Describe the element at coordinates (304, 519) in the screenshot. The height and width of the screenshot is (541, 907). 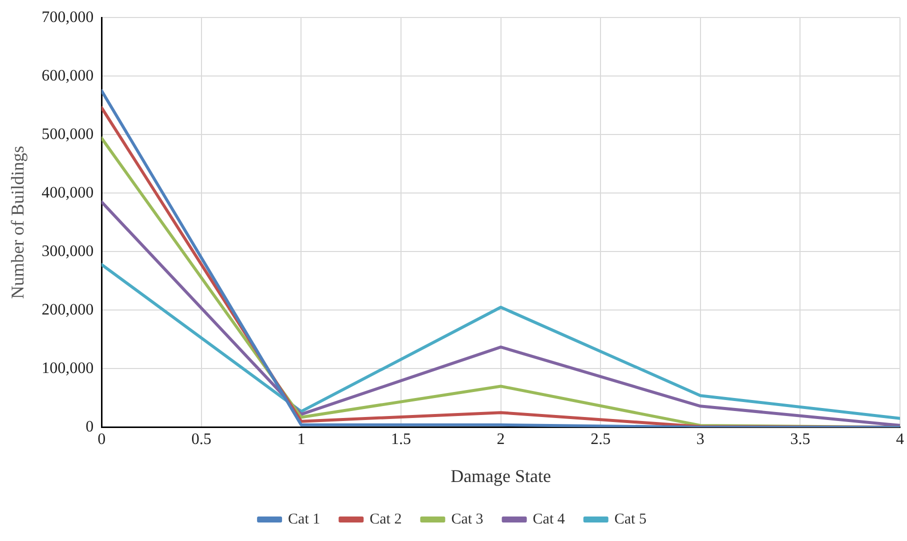
I see `legend-label: Cat 1` at that location.